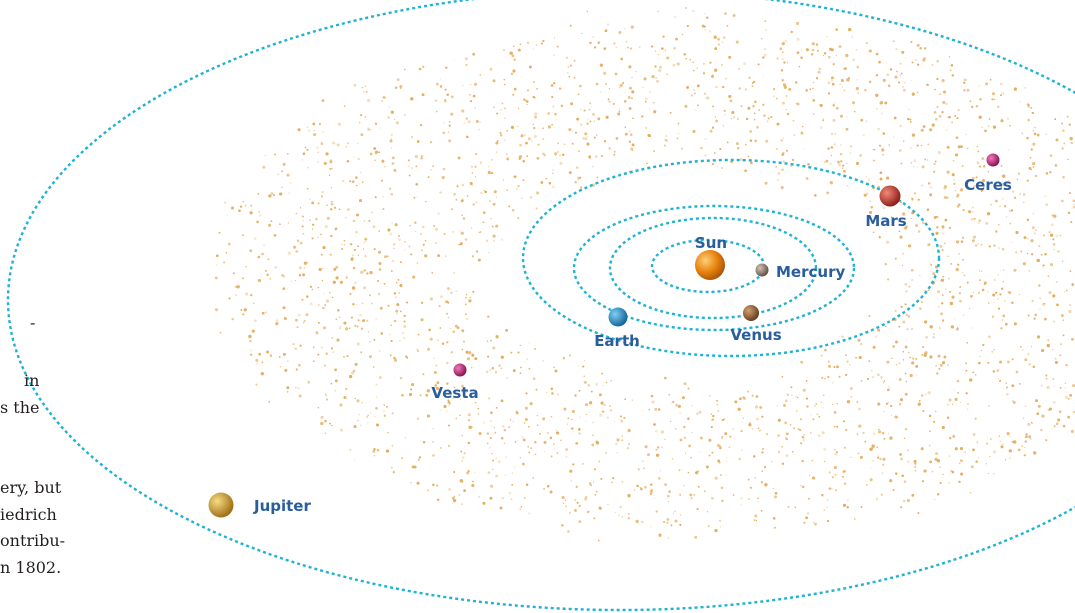 This screenshot has height=613, width=1075. Describe the element at coordinates (618, 317) in the screenshot. I see `earth-icon` at that location.